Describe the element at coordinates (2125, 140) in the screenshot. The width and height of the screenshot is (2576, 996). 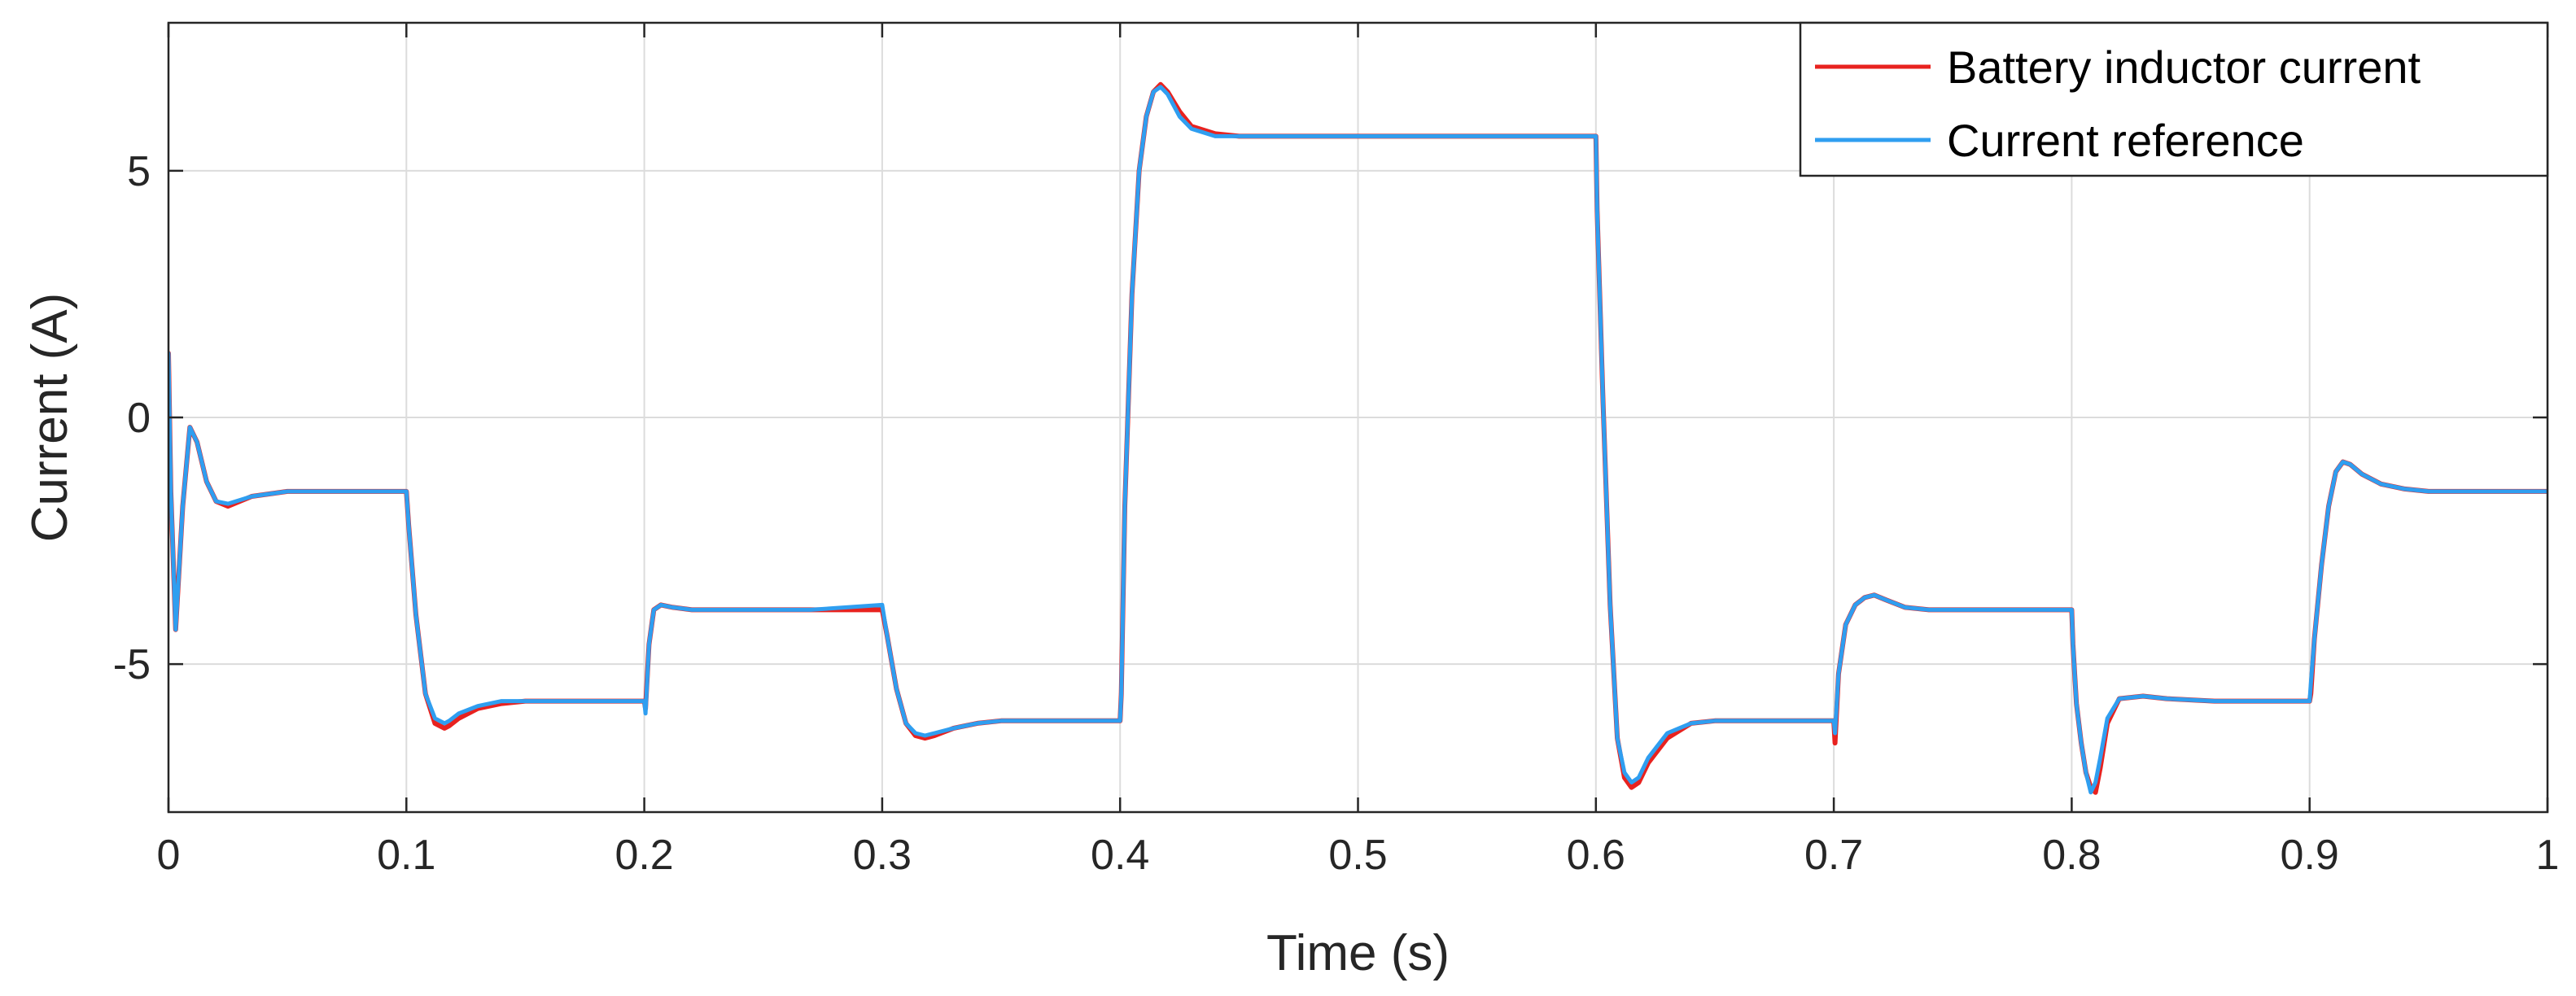
I see `legend-entry-current-reference: Current reference` at that location.